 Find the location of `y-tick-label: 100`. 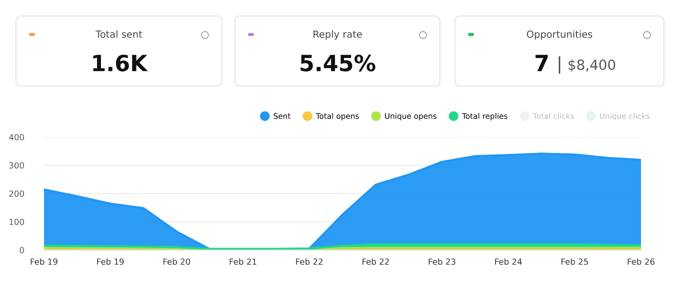

y-tick-label: 100 is located at coordinates (17, 222).